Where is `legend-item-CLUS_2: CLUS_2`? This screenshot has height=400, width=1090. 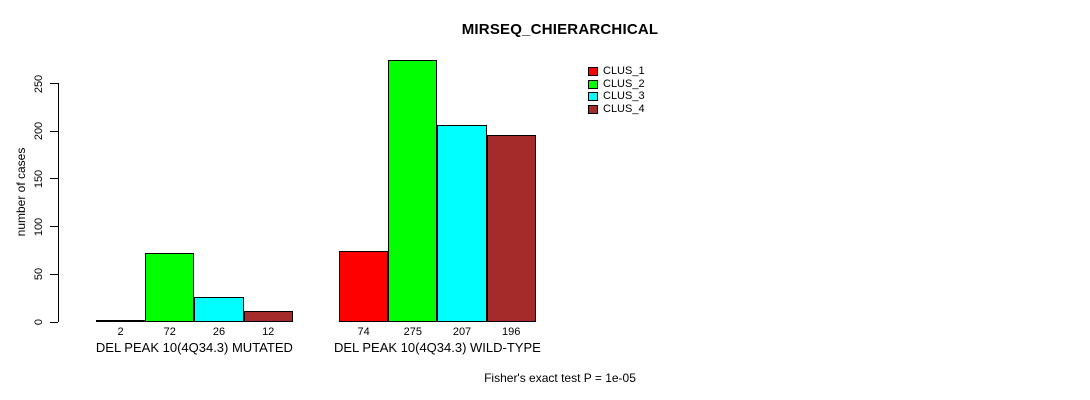
legend-item-CLUS_2: CLUS_2 is located at coordinates (616, 84).